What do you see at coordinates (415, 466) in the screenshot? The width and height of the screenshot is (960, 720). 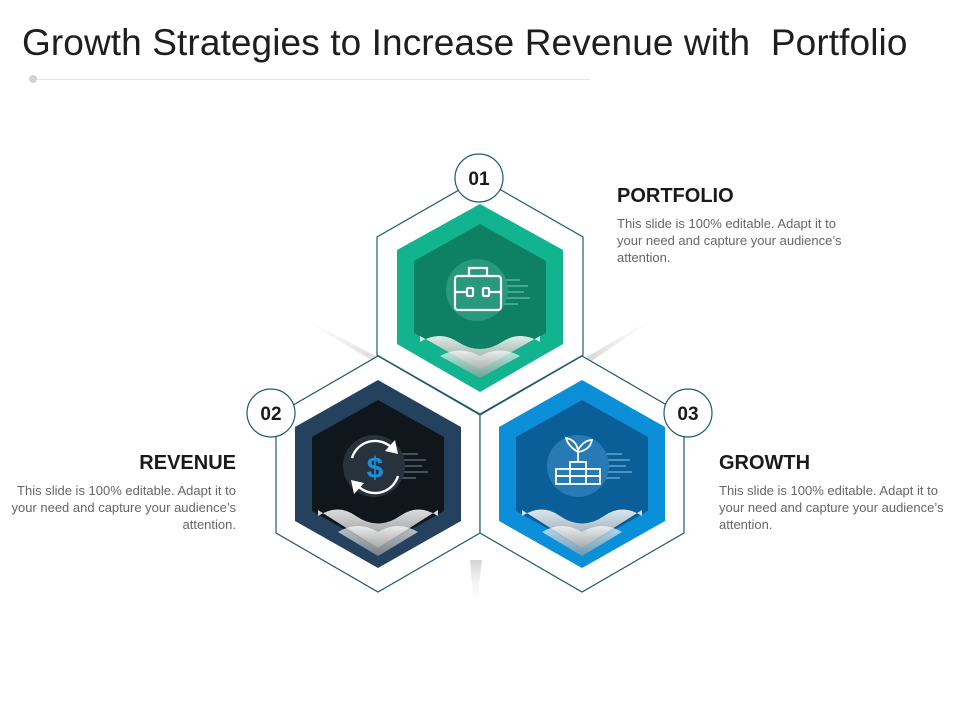 I see `revenue-speed-lines` at bounding box center [415, 466].